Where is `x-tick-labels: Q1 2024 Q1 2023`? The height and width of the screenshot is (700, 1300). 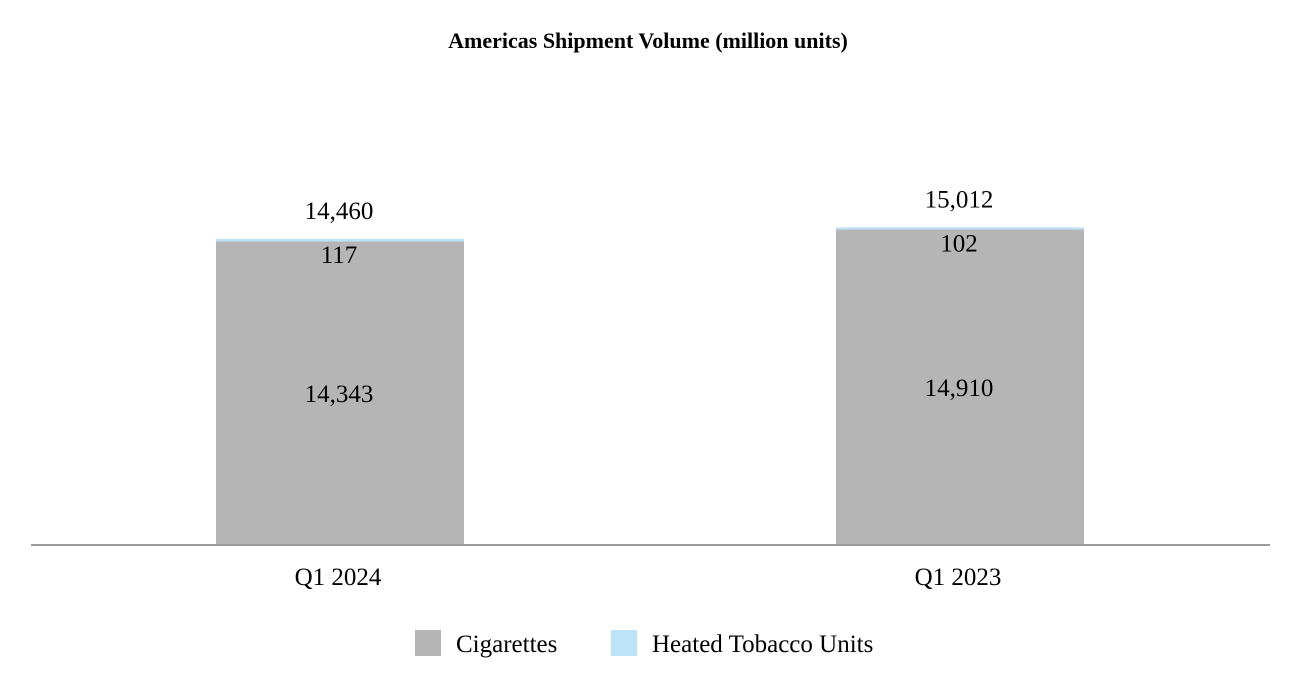
x-tick-labels: Q1 2024 Q1 2023 is located at coordinates (648, 577).